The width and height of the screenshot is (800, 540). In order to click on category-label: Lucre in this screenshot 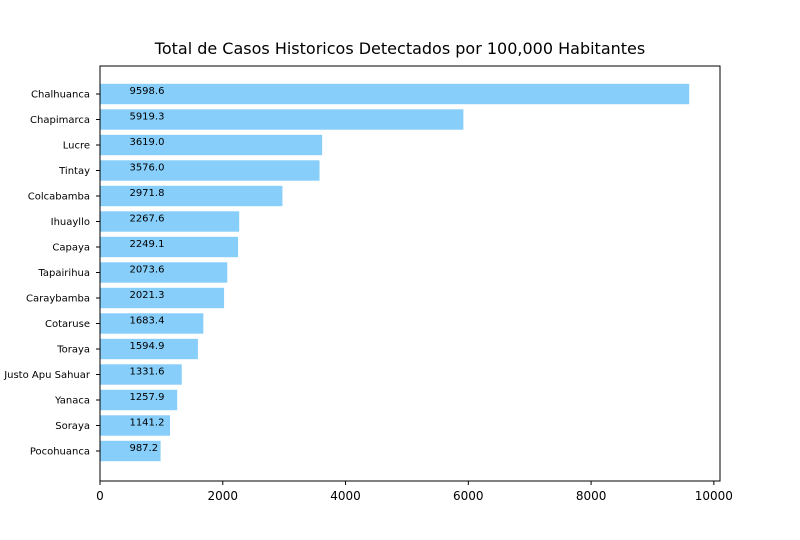, I will do `click(76, 146)`.